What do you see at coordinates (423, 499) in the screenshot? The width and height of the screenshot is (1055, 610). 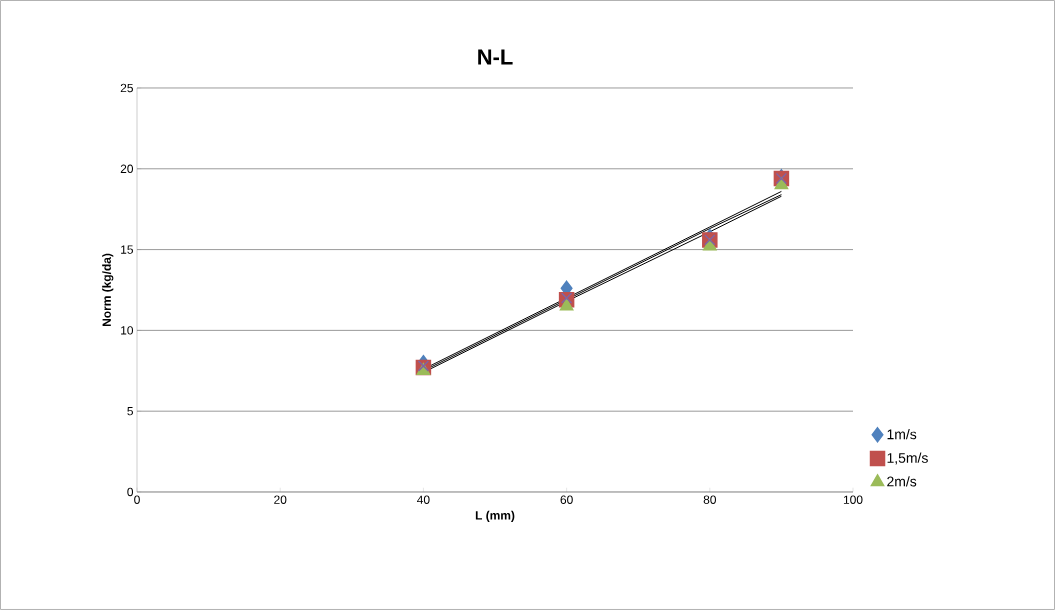 I see `x-tick-label: 40` at bounding box center [423, 499].